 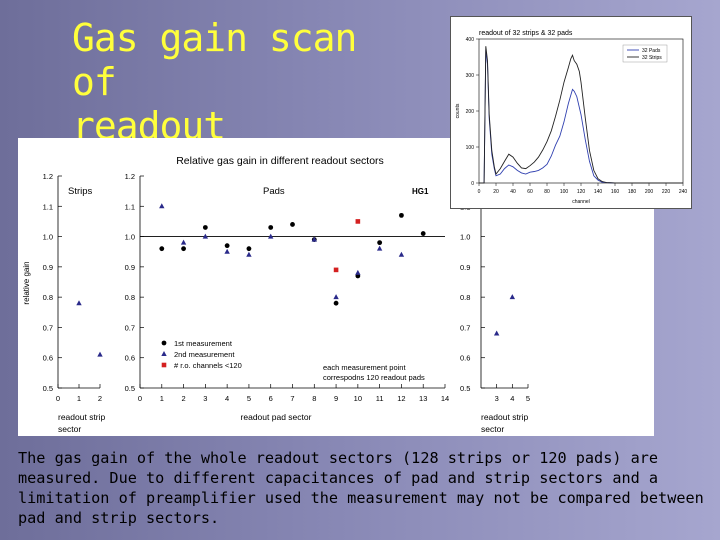 I want to click on spectrum-x-tick-label: 40, so click(x=513, y=192).